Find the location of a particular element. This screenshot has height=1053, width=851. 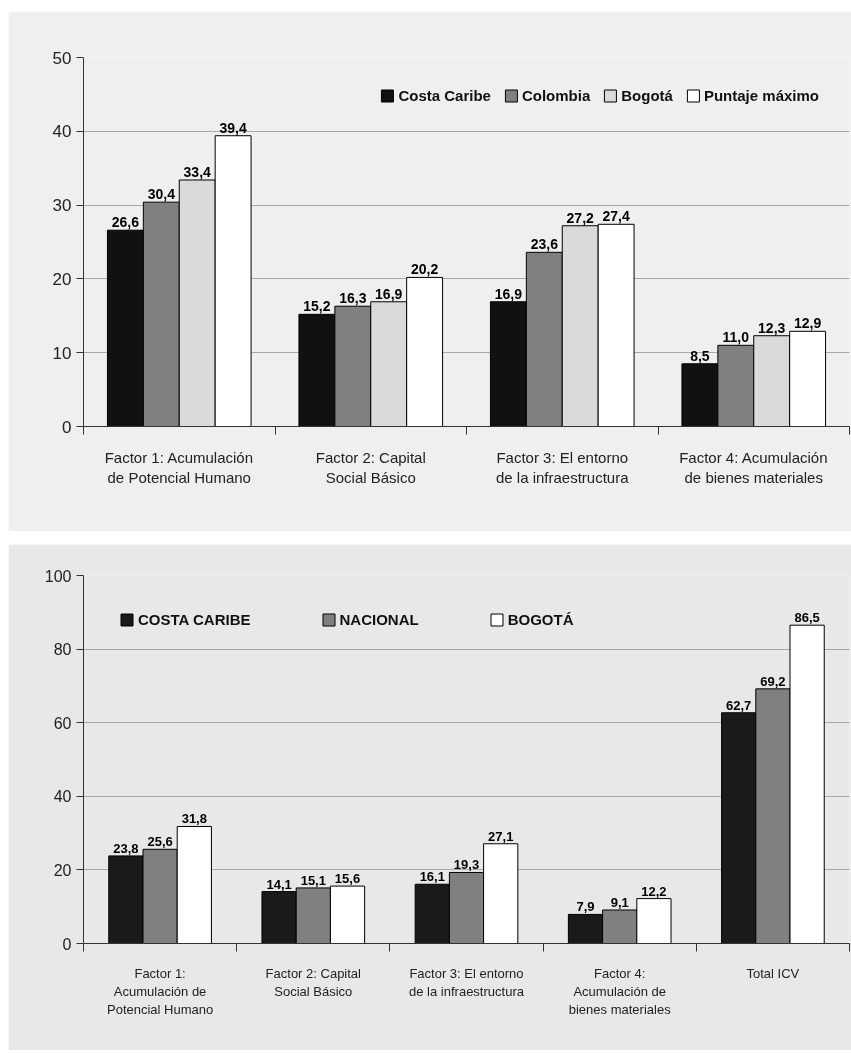

data-label: 31,8 is located at coordinates (194, 819).